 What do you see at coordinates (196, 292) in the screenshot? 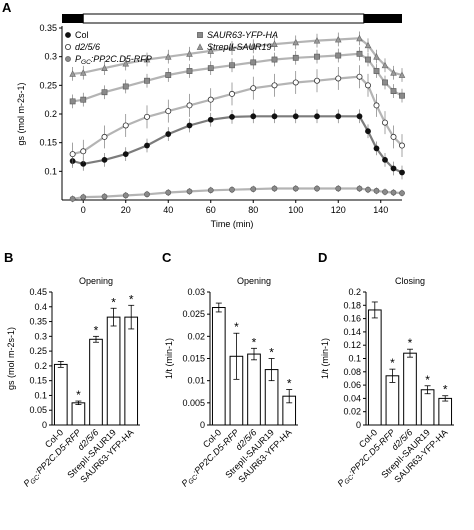
I see `y-tick-label: 0.03` at bounding box center [196, 292].